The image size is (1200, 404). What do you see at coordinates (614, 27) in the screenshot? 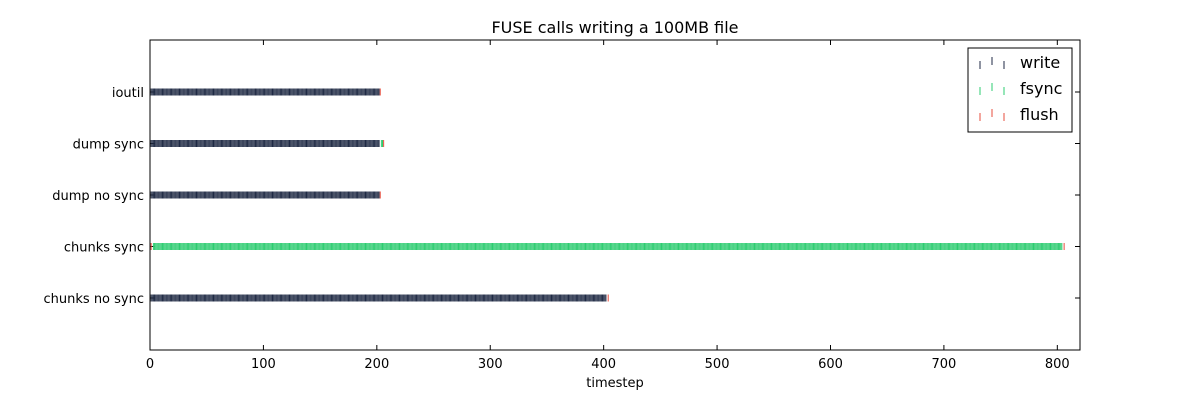
I see `chart-title: FUSE calls writing a 100MB file` at bounding box center [614, 27].